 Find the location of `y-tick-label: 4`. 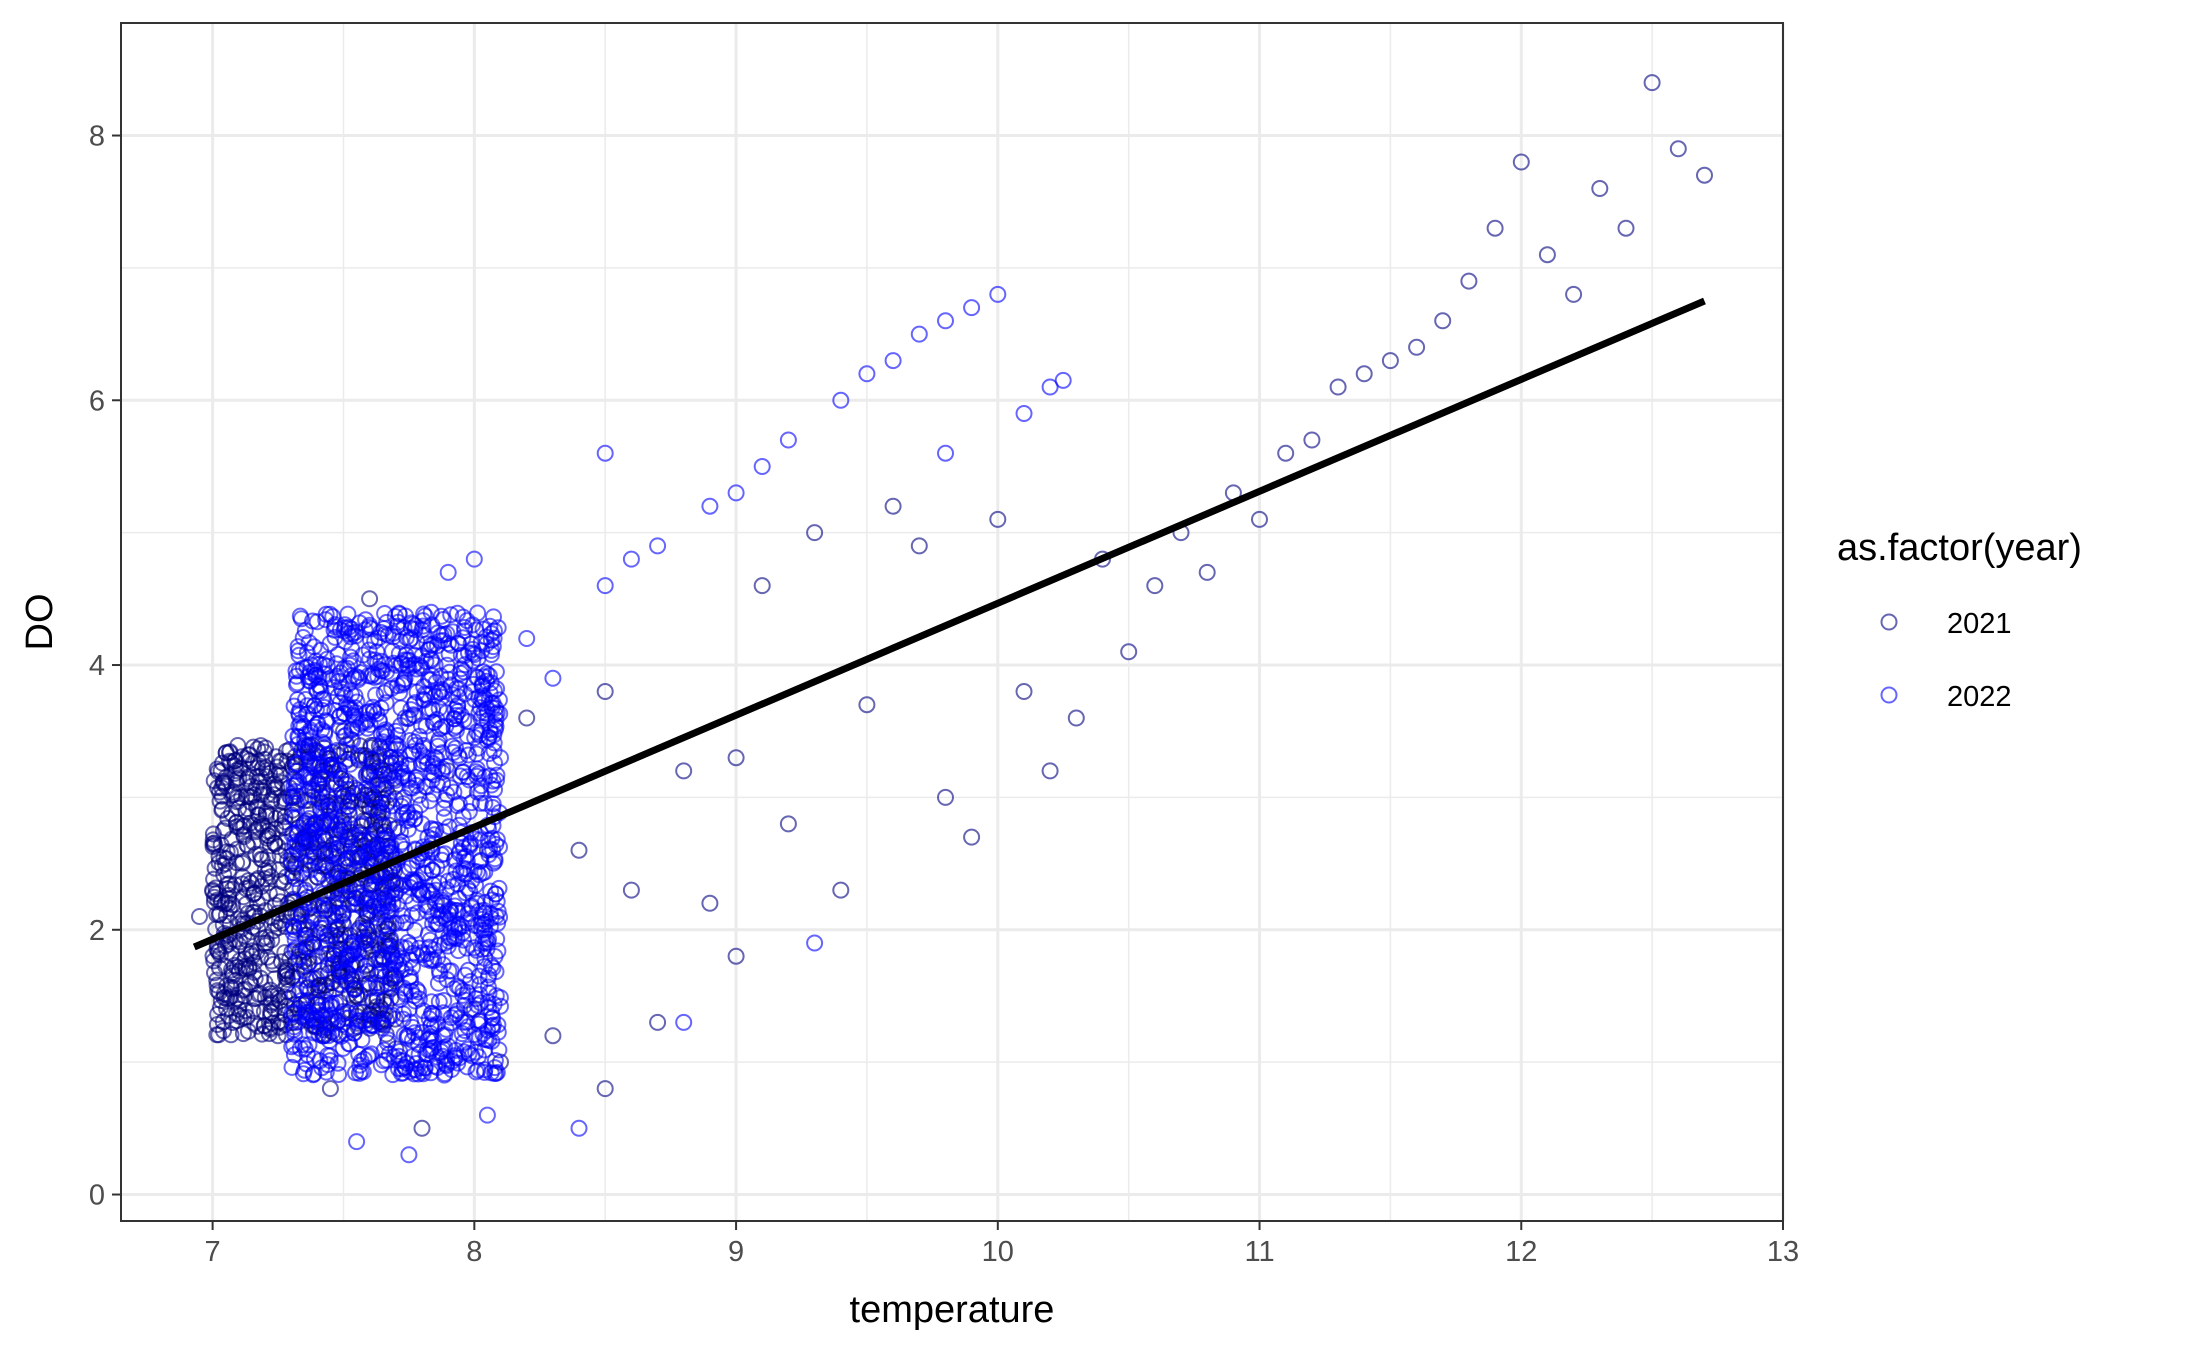

y-tick-label: 4 is located at coordinates (97, 666).